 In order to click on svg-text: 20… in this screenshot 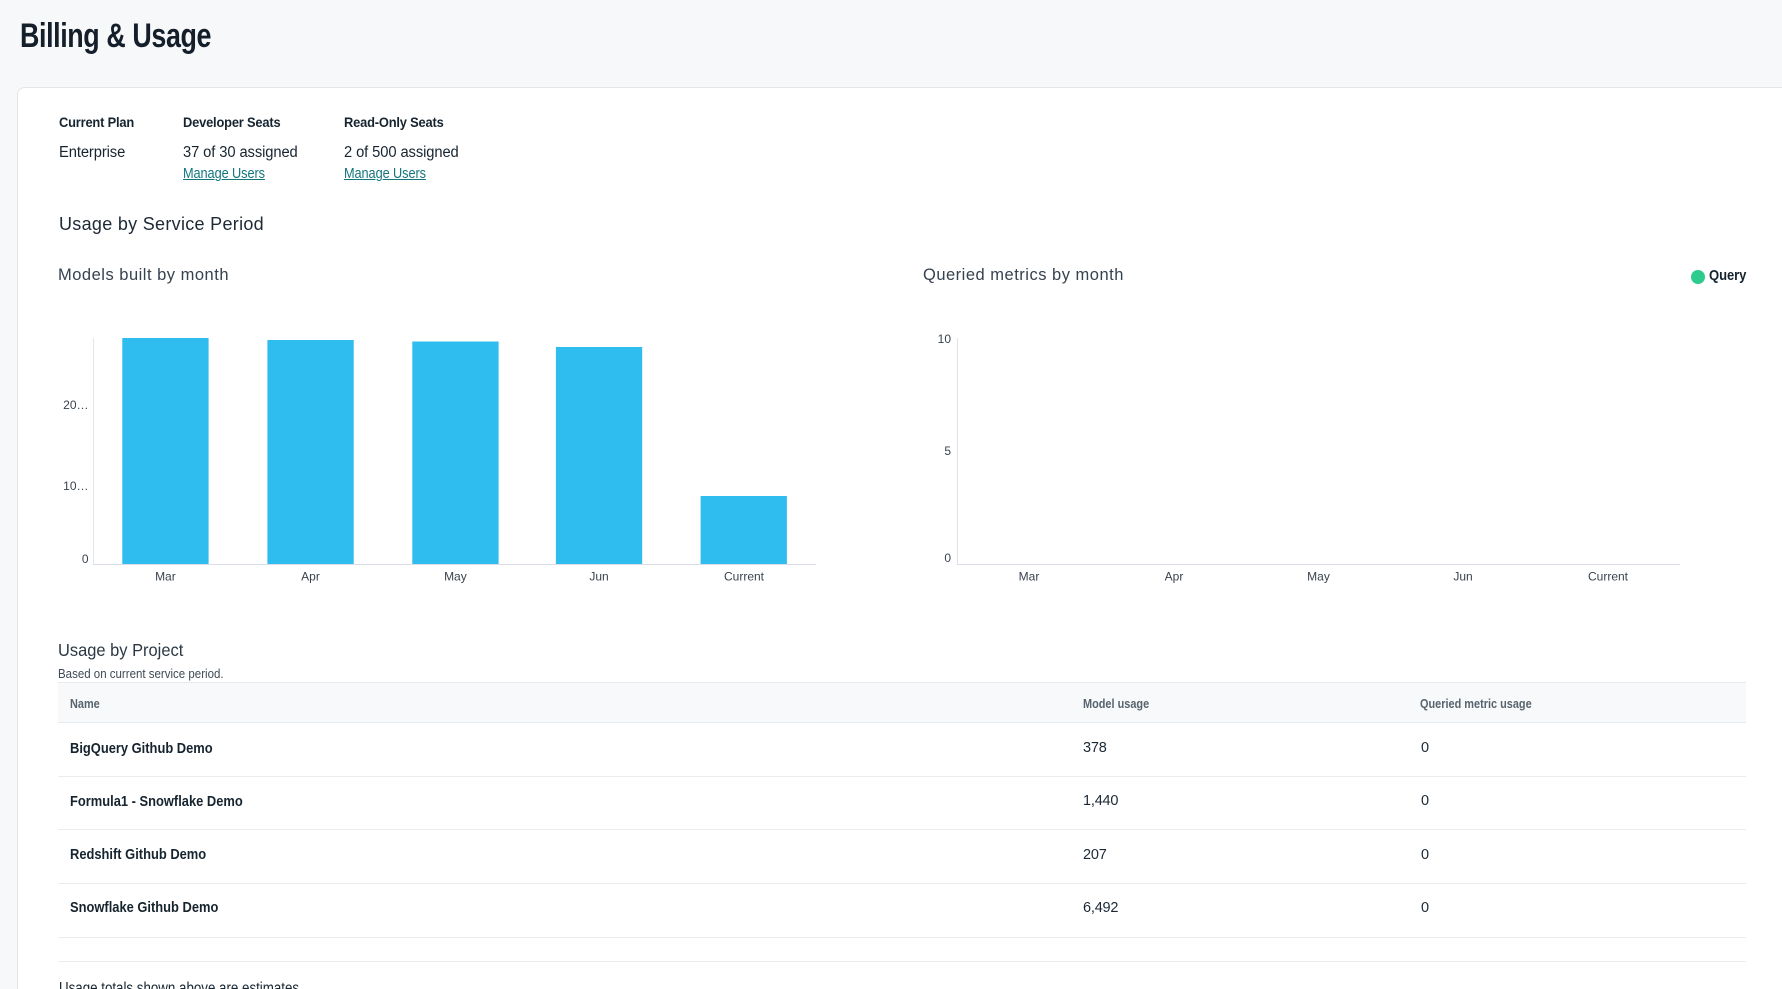, I will do `click(75, 405)`.